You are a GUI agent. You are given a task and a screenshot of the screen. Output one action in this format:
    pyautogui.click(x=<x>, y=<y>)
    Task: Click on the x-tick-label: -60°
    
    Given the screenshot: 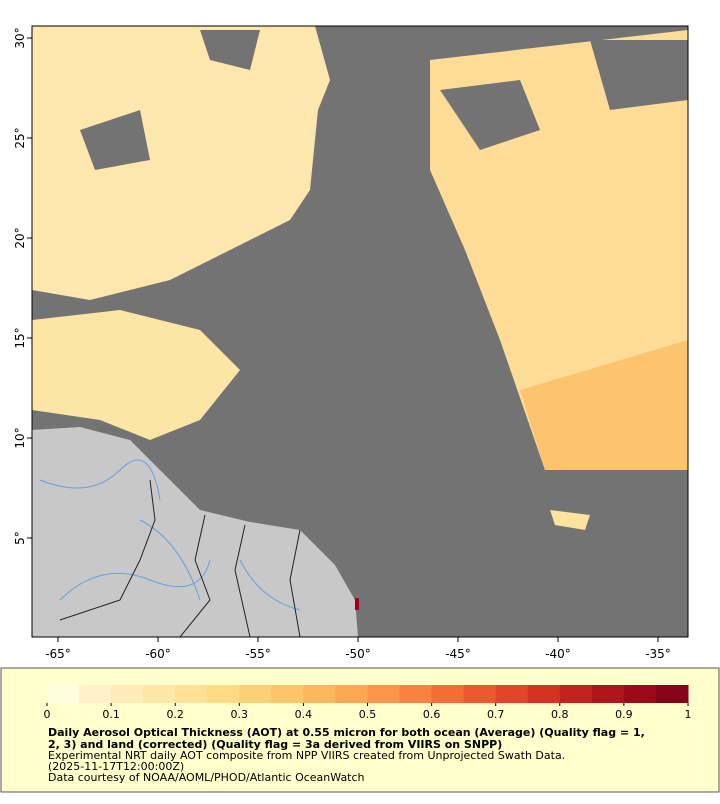 What is the action you would take?
    pyautogui.click(x=158, y=654)
    